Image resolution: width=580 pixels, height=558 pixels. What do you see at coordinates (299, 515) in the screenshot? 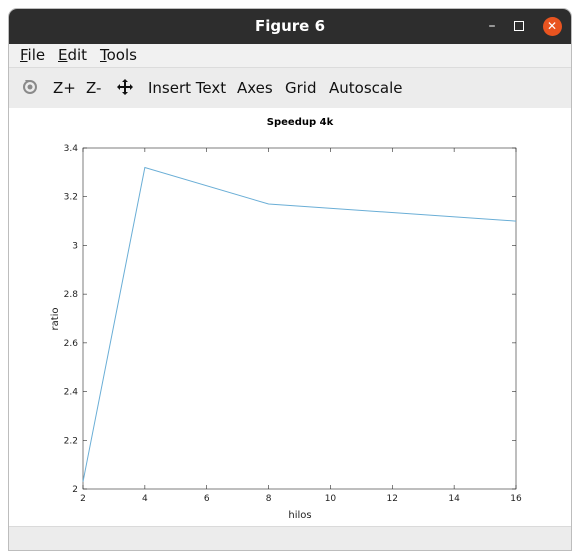
I see `x-axis-label: hilos` at bounding box center [299, 515].